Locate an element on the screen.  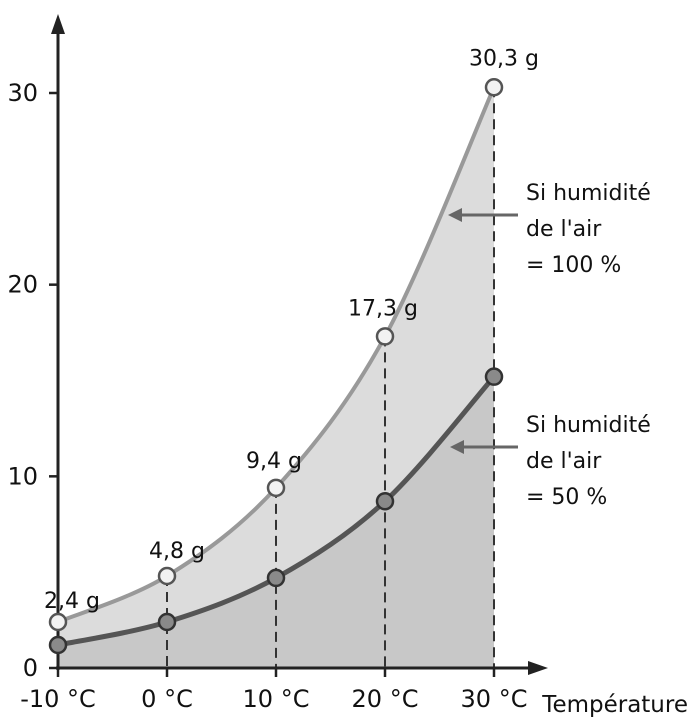
x-tick-label: 10 °C is located at coordinates (276, 699).